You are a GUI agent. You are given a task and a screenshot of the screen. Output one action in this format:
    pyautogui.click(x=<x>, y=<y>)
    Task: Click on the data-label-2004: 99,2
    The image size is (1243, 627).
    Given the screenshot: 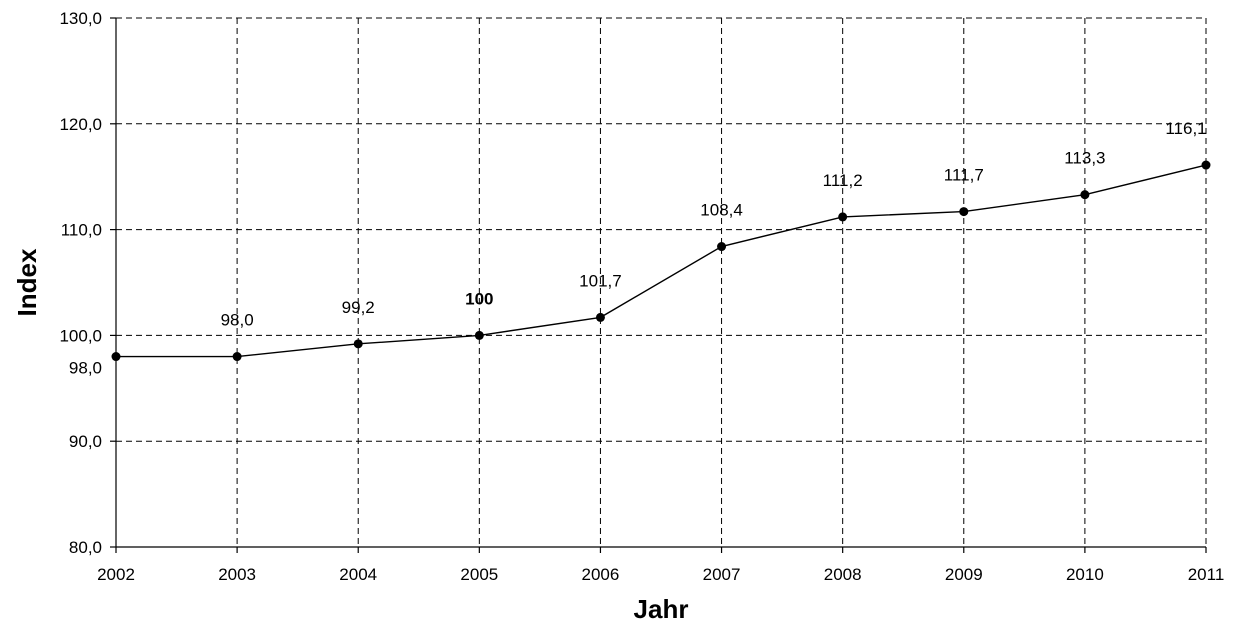 What is the action you would take?
    pyautogui.click(x=358, y=307)
    